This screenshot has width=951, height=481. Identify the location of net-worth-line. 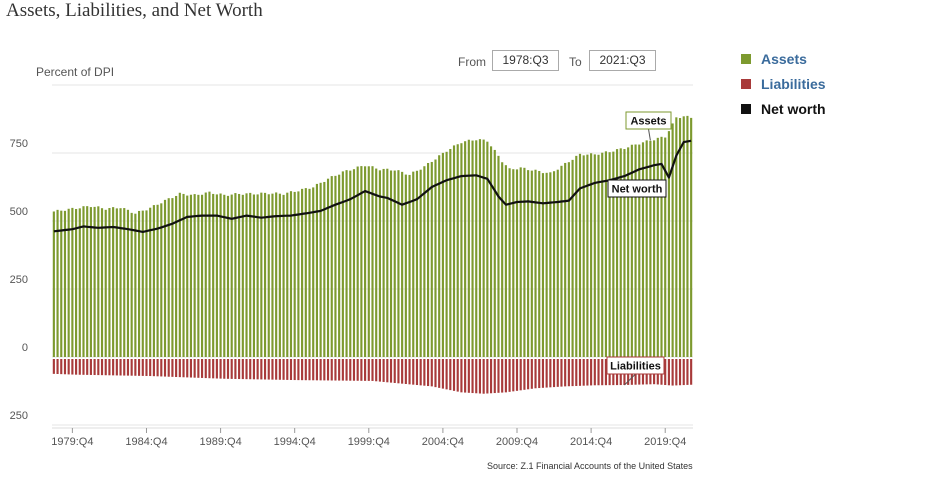
(372, 186).